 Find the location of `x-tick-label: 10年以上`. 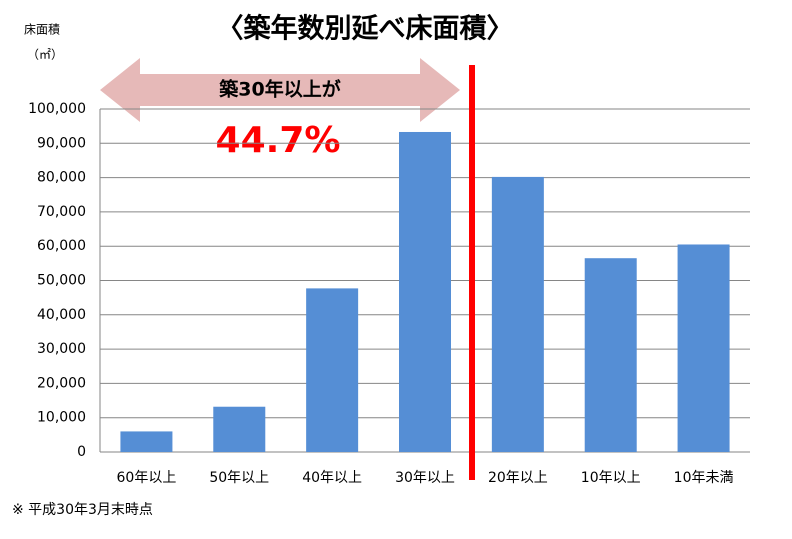

x-tick-label: 10年以上 is located at coordinates (611, 478).